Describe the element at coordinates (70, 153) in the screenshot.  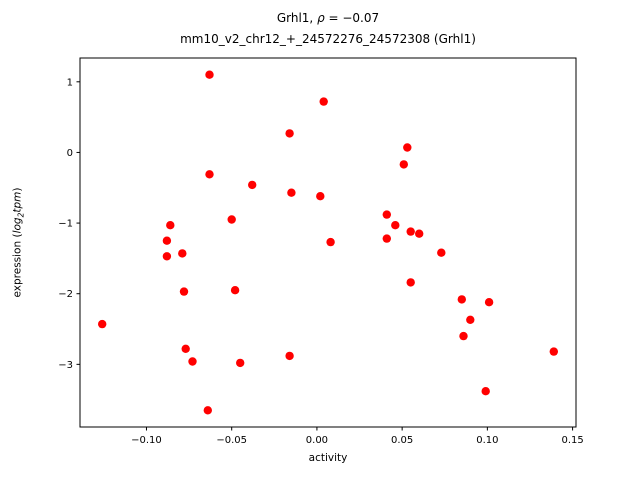
I see `y-tick-label: 0` at that location.